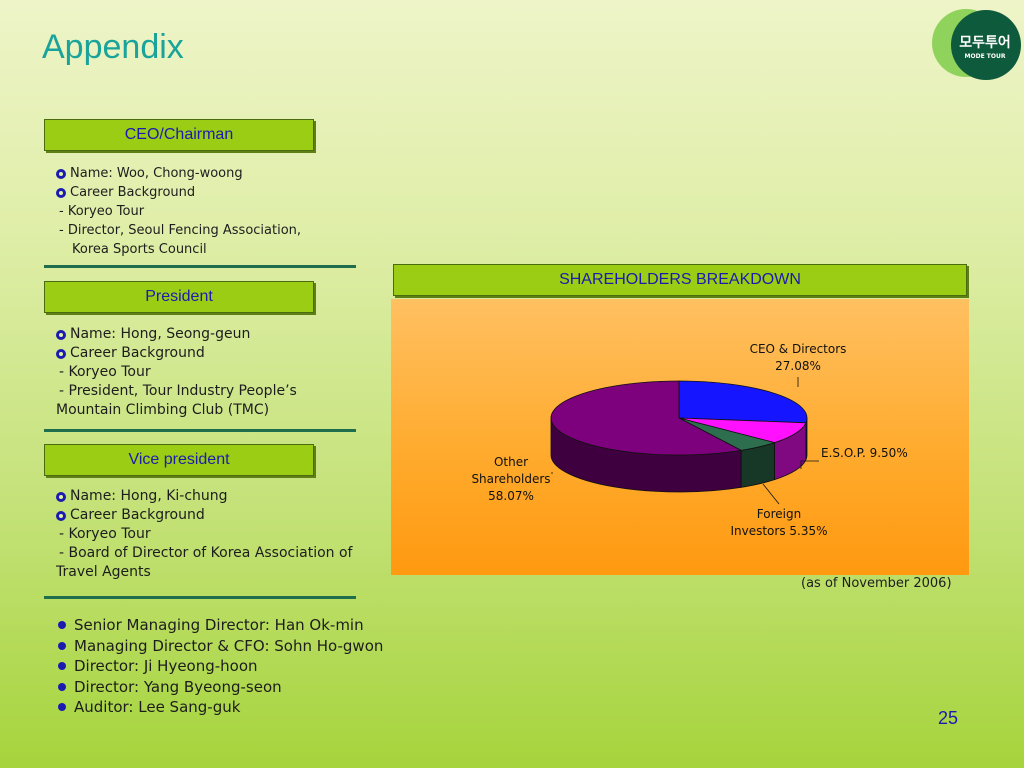 The height and width of the screenshot is (768, 1024). I want to click on pie-label: Foreign, so click(779, 514).